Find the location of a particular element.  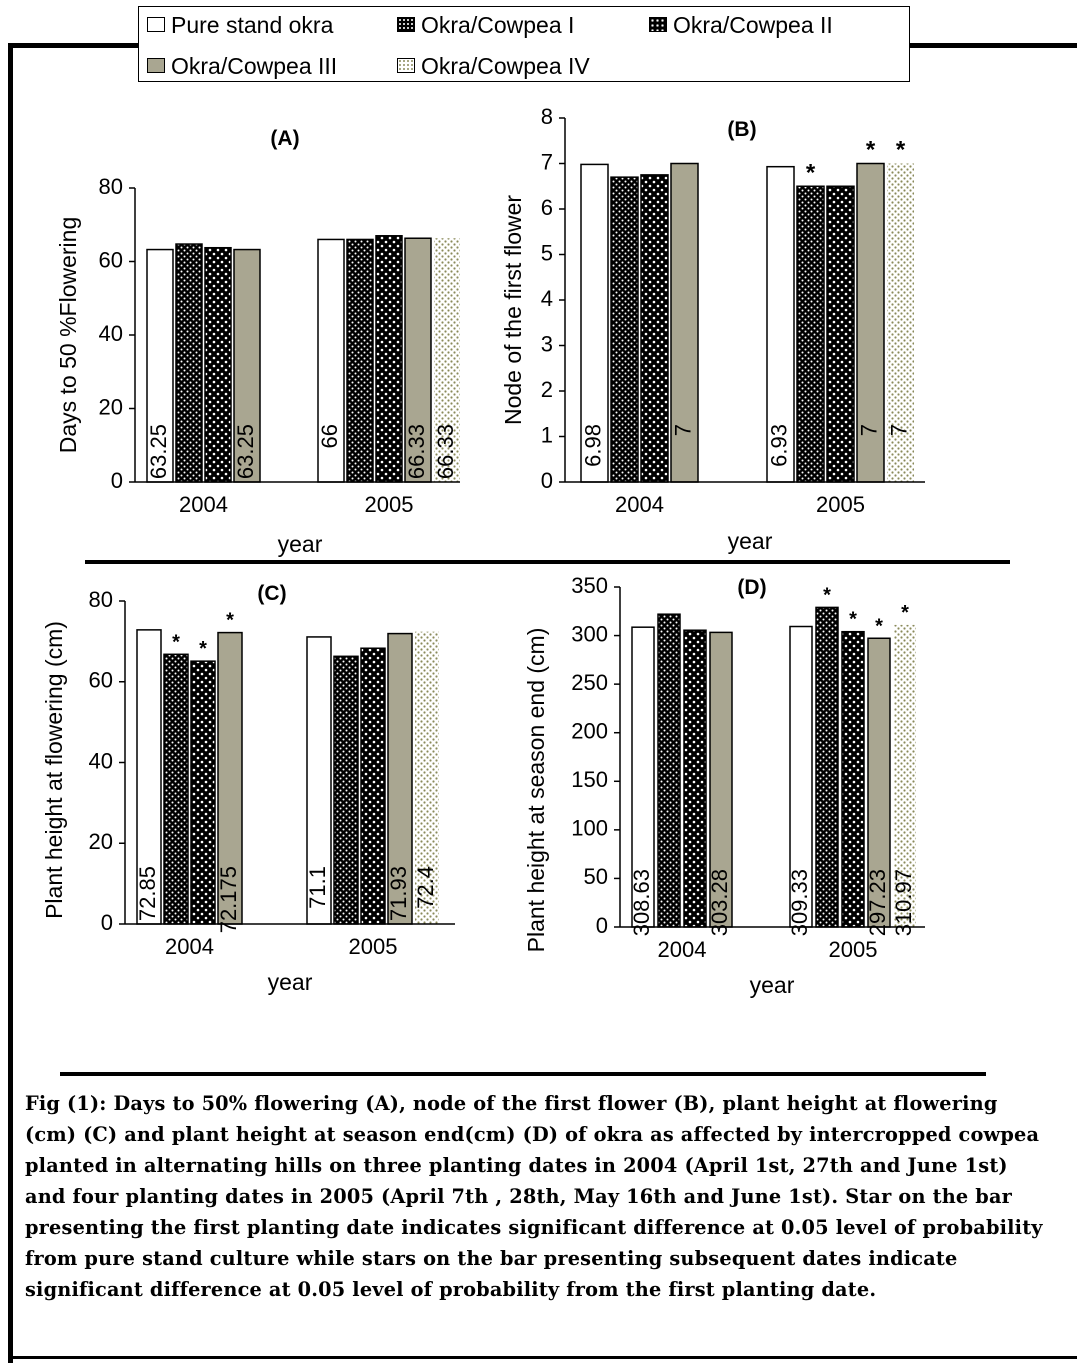

y-tick-label: 3 is located at coordinates (547, 343).